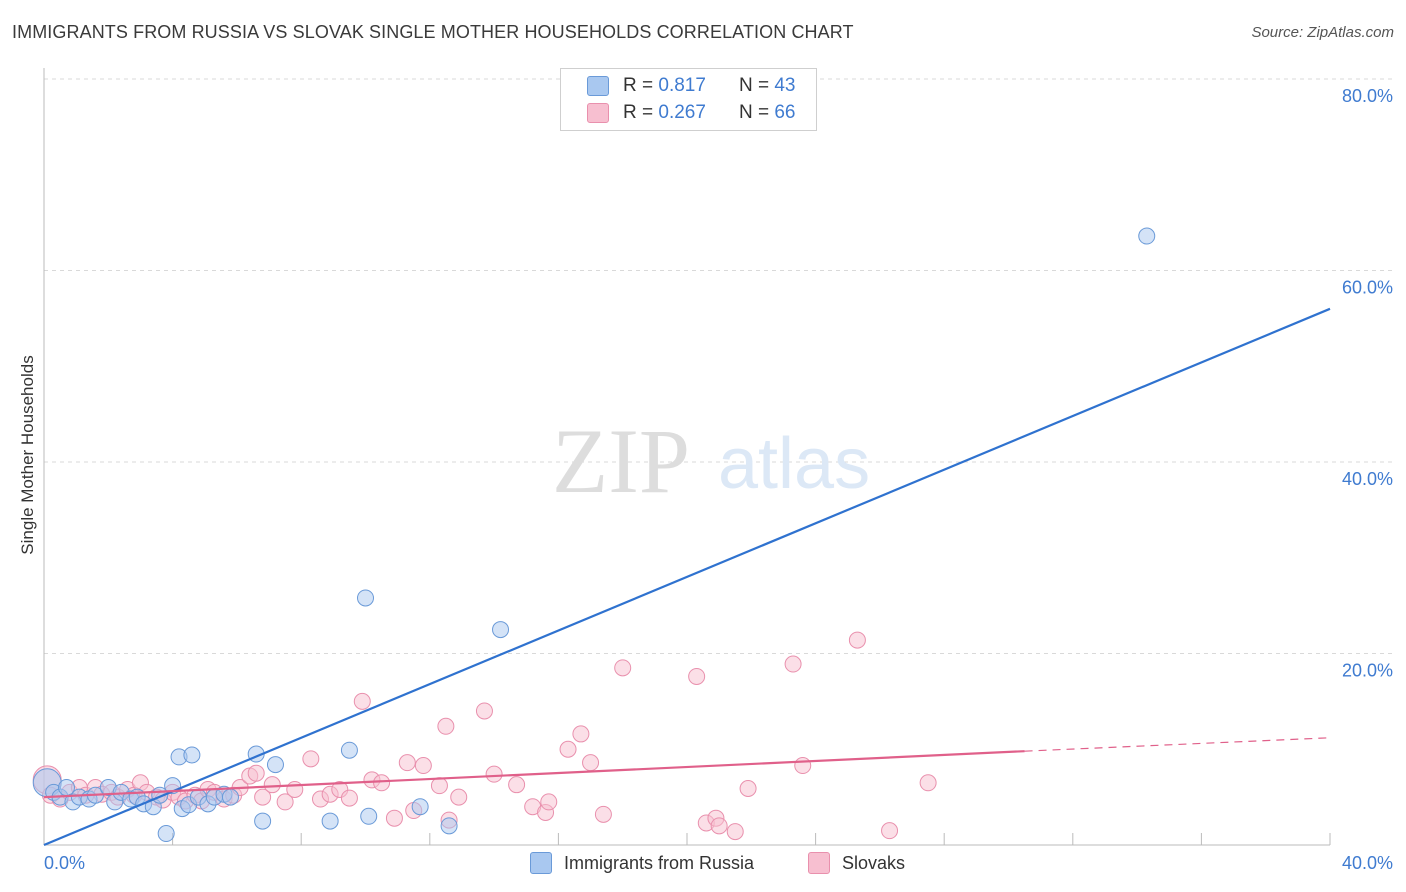  Describe the element at coordinates (1367, 288) in the screenshot. I see `y-tick-label: 60.0%` at that location.